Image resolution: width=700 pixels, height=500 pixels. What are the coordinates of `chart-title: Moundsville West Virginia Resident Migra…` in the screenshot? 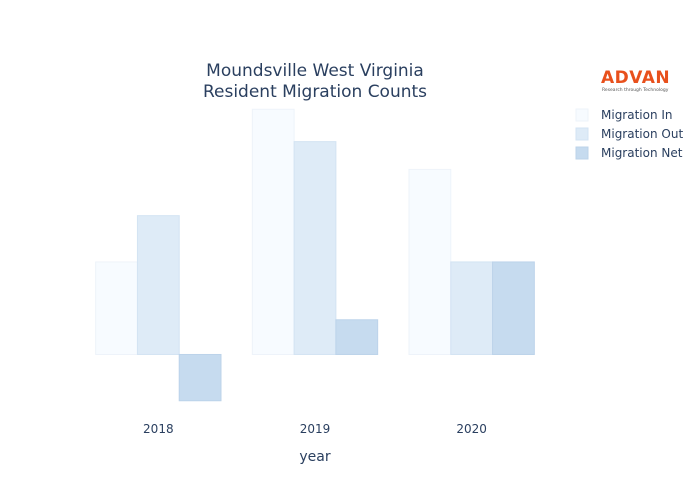 It's located at (315, 81).